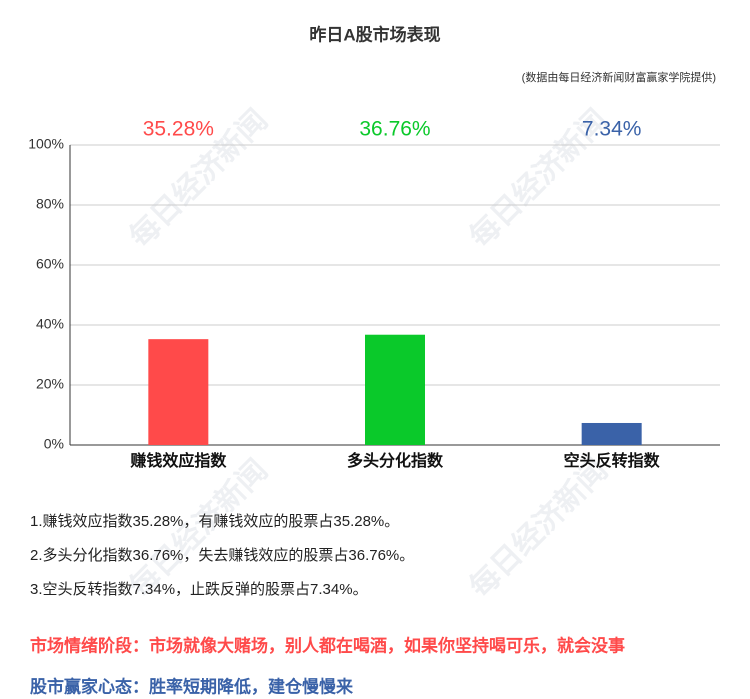 The width and height of the screenshot is (750, 699). What do you see at coordinates (50, 204) in the screenshot?
I see `y-tick-label: 80%` at bounding box center [50, 204].